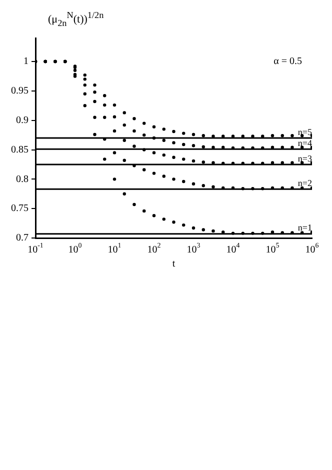  Describe the element at coordinates (305, 158) in the screenshot. I see `annotation: n=3` at that location.